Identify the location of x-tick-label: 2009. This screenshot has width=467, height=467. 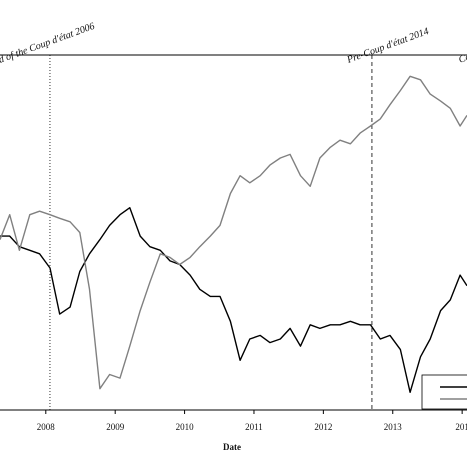
(115, 427).